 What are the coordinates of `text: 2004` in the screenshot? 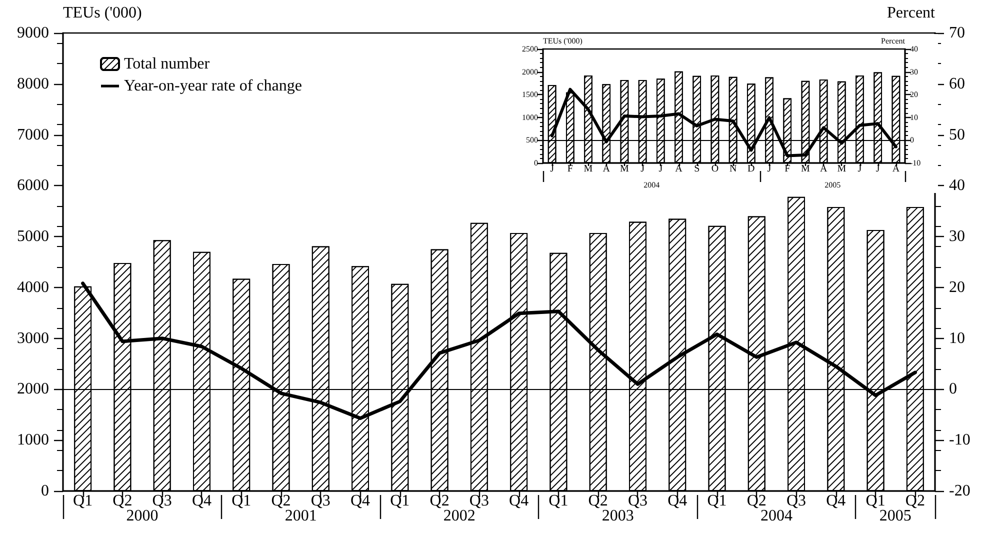 It's located at (776, 516).